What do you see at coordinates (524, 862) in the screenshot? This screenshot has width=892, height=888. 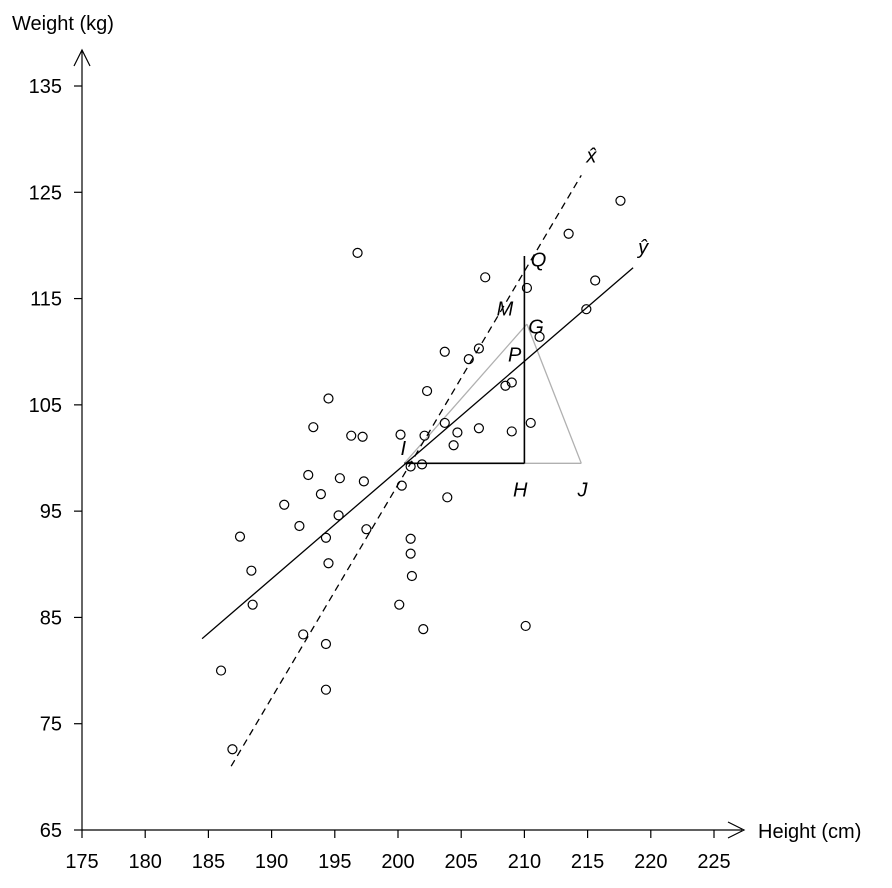 I see `x-tick-label: 210` at bounding box center [524, 862].